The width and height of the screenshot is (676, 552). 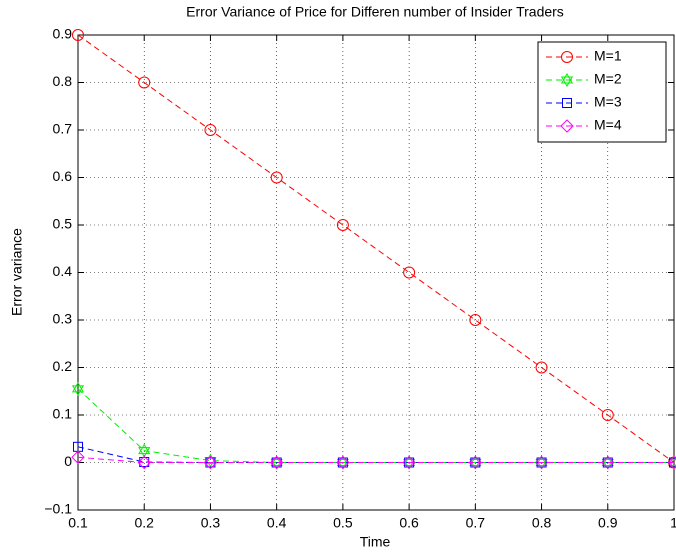 What do you see at coordinates (68, 461) in the screenshot?
I see `y-tick-label: 0` at bounding box center [68, 461].